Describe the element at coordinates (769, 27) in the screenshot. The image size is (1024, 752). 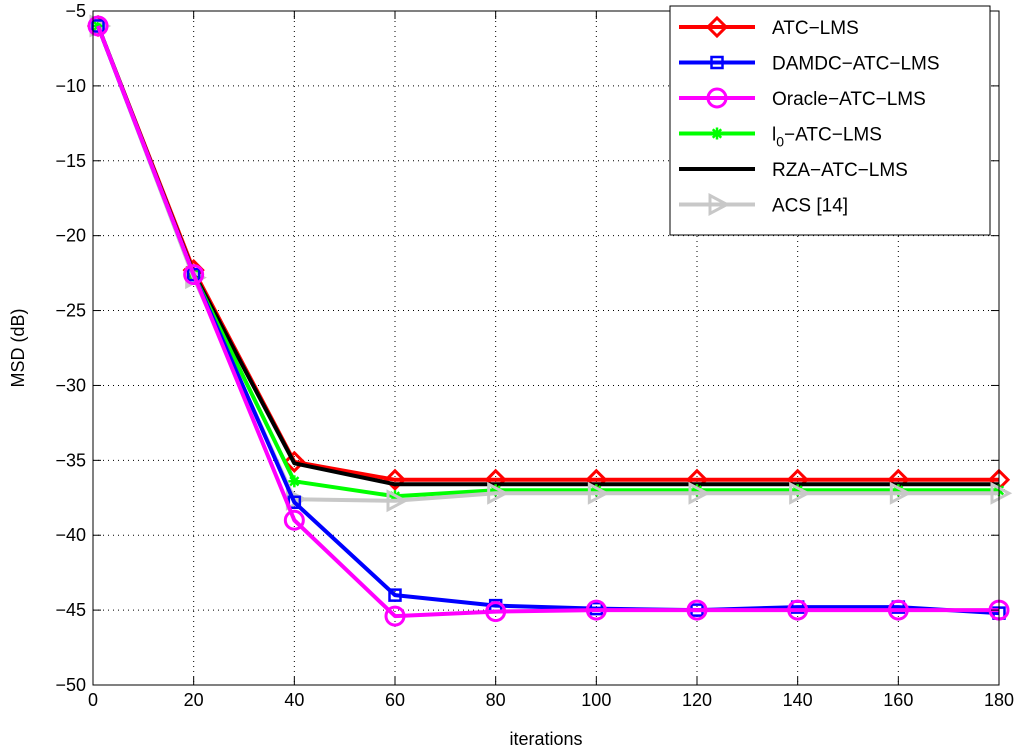
I see `legend-item: ATC−LMS` at that location.